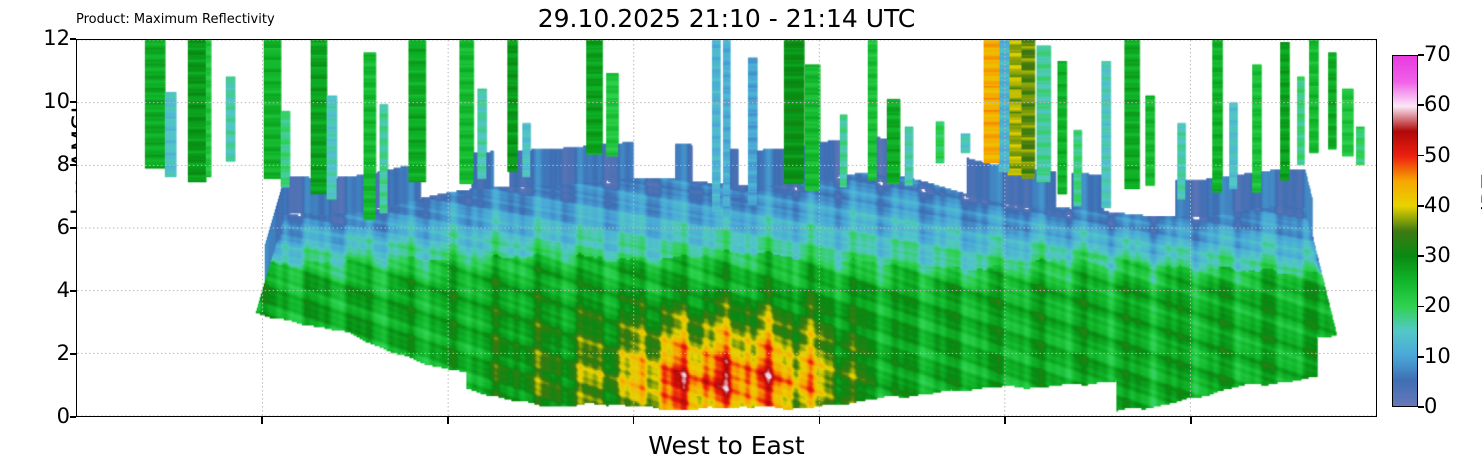 The width and height of the screenshot is (1482, 470). I want to click on colorbar, so click(1405, 231).